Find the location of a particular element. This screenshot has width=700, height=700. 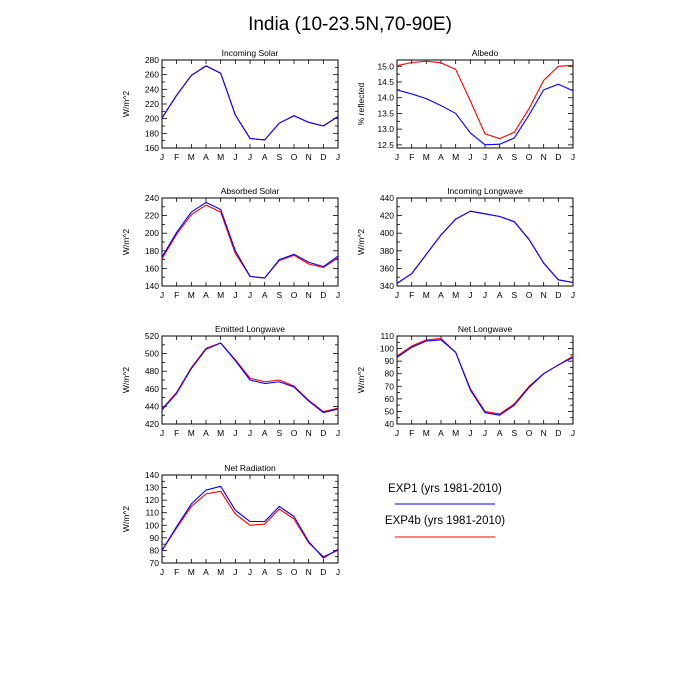

panel-title: Net Longwave is located at coordinates (485, 329).